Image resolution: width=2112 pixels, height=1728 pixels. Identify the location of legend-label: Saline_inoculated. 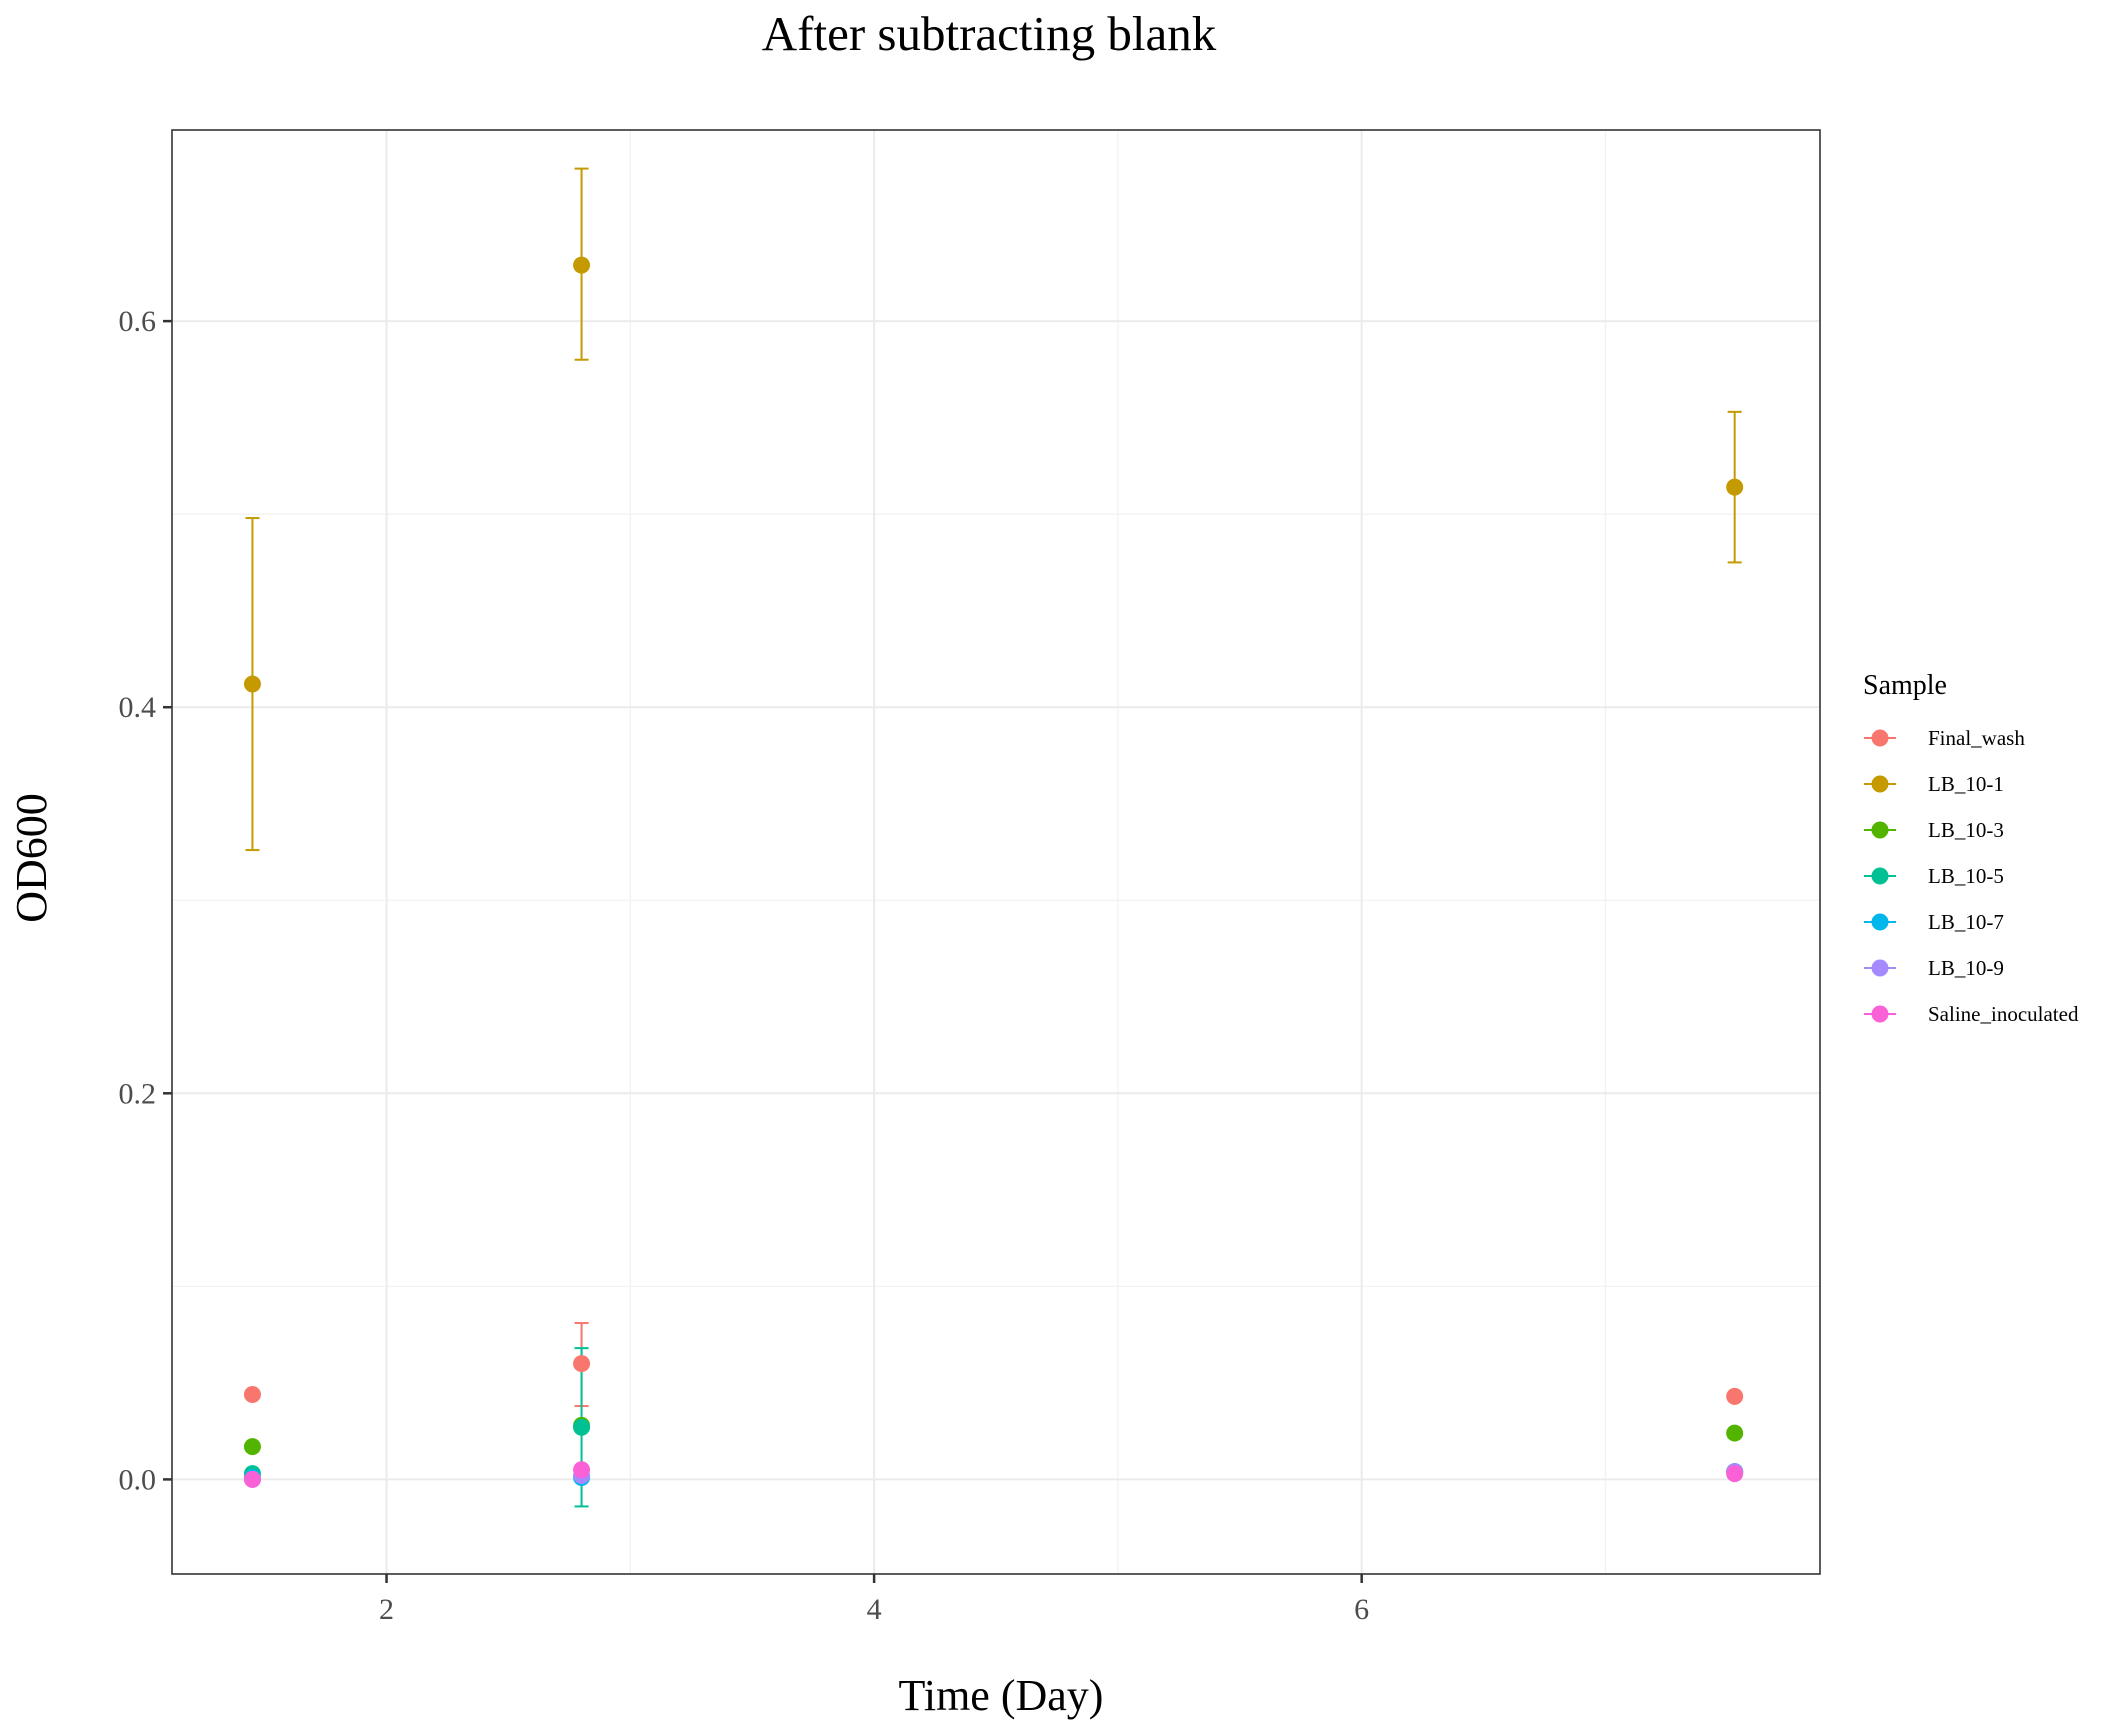
(2003, 1014).